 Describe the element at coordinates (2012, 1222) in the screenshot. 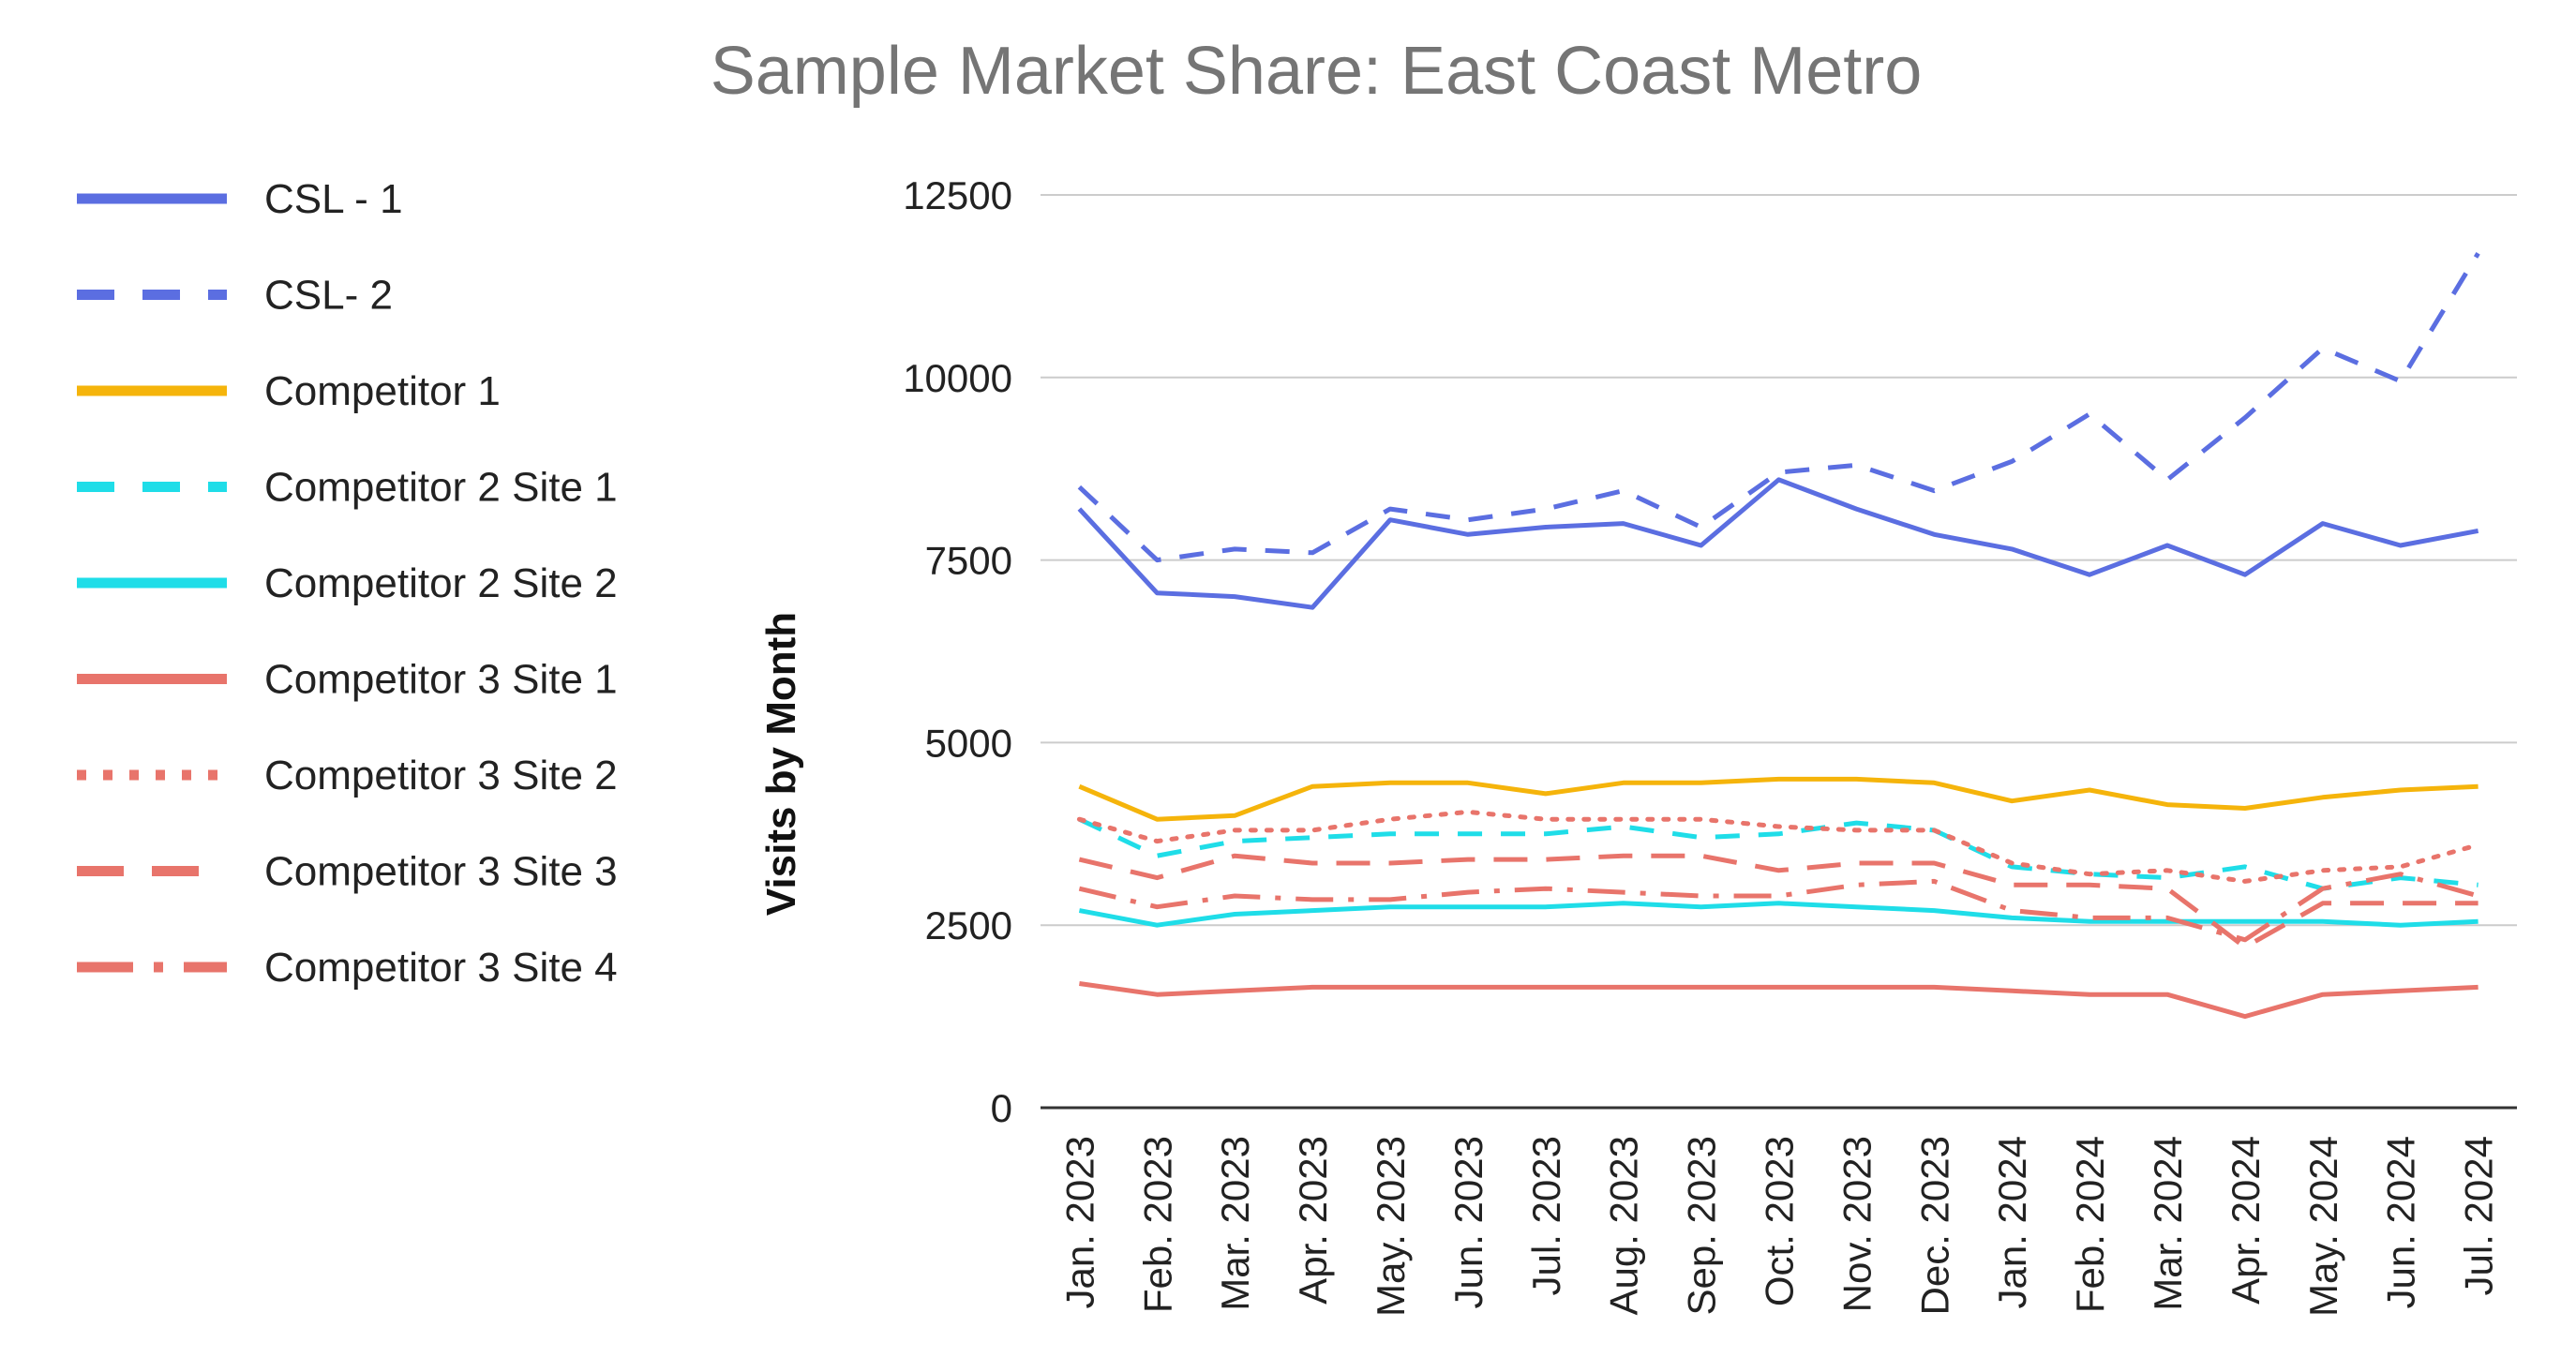

I see `x-tick-label: Jan. 2024` at that location.